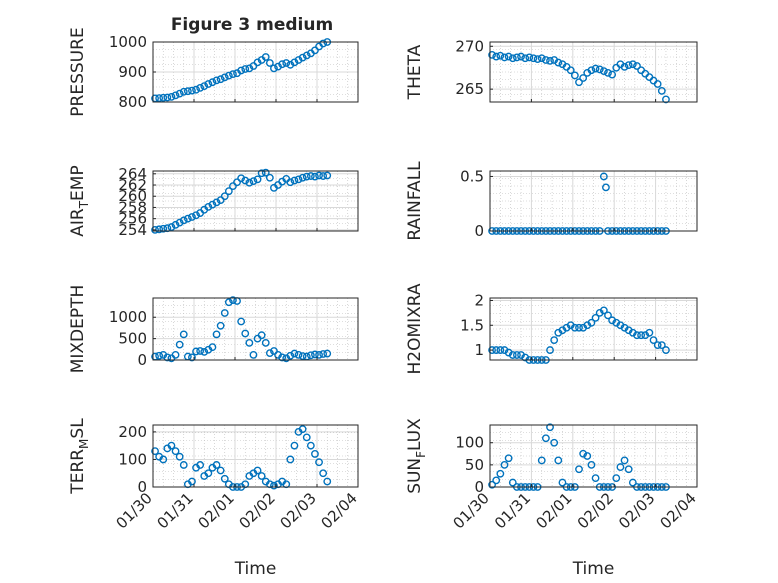 Image resolution: width=778 pixels, height=583 pixels. I want to click on y-tick-label: 800, so click(132, 102).